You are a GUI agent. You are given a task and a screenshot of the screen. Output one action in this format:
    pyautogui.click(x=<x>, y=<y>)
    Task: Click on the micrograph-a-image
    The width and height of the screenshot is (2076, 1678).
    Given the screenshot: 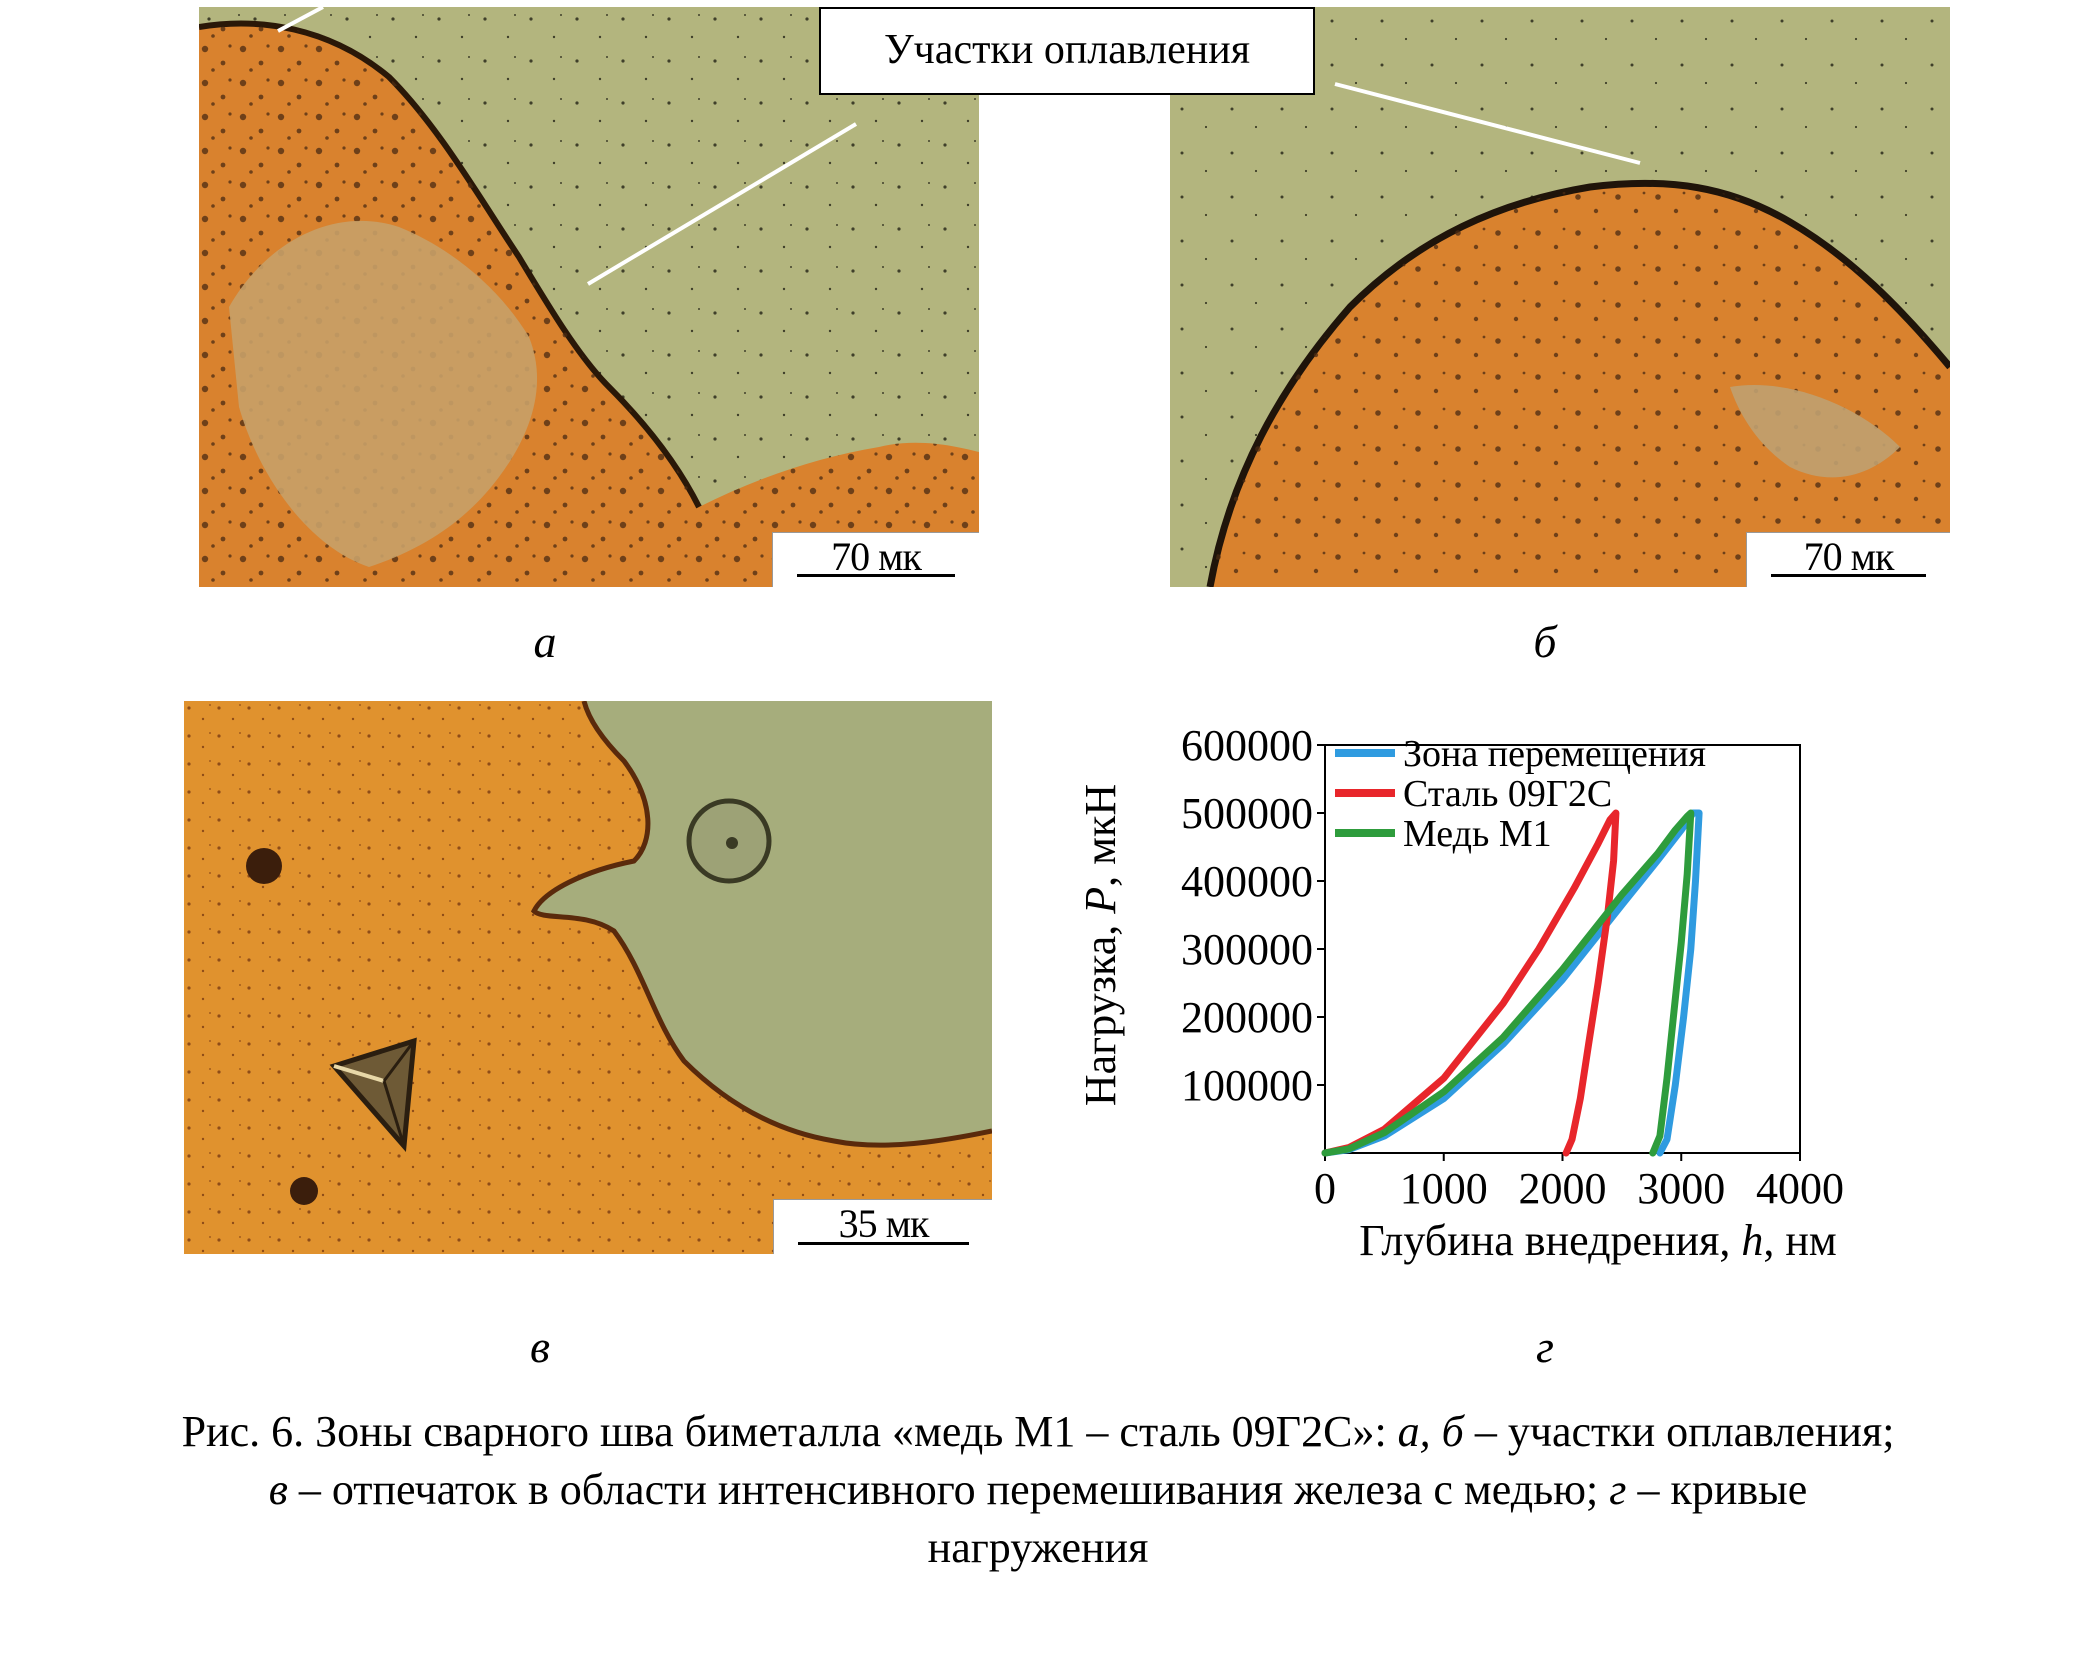 What is the action you would take?
    pyautogui.click(x=589, y=297)
    